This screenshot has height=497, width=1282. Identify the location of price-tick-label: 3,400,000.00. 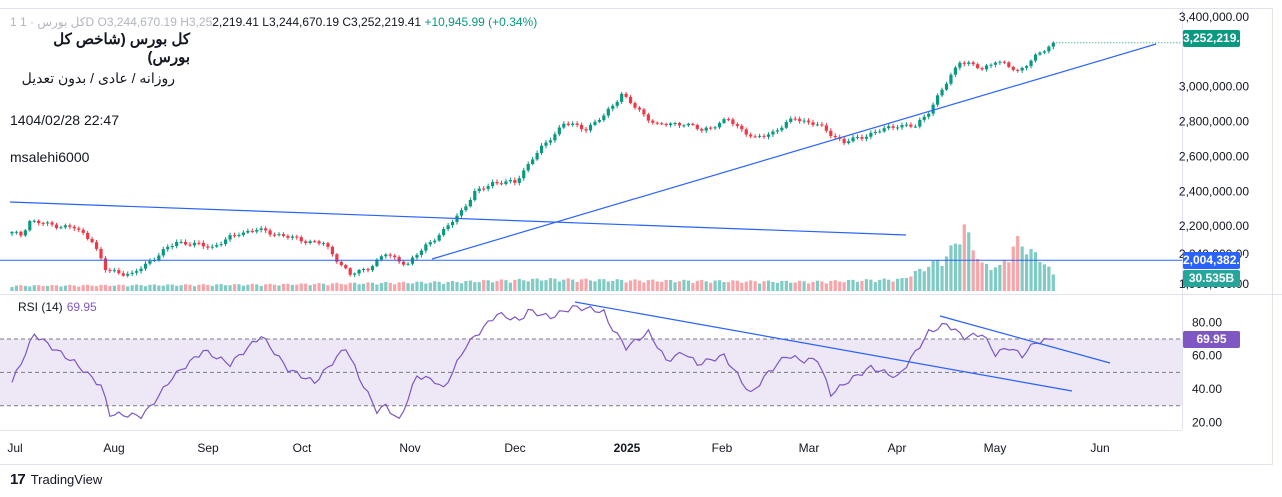
(1214, 17).